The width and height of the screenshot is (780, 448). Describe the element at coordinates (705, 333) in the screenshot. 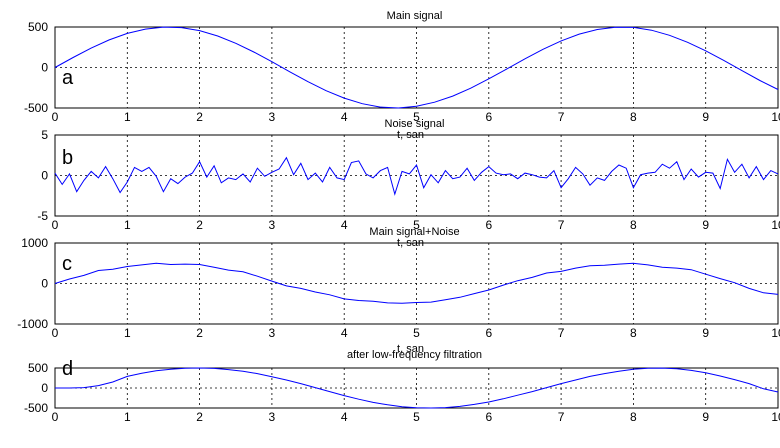

I see `panel-c-xtick: 9` at that location.